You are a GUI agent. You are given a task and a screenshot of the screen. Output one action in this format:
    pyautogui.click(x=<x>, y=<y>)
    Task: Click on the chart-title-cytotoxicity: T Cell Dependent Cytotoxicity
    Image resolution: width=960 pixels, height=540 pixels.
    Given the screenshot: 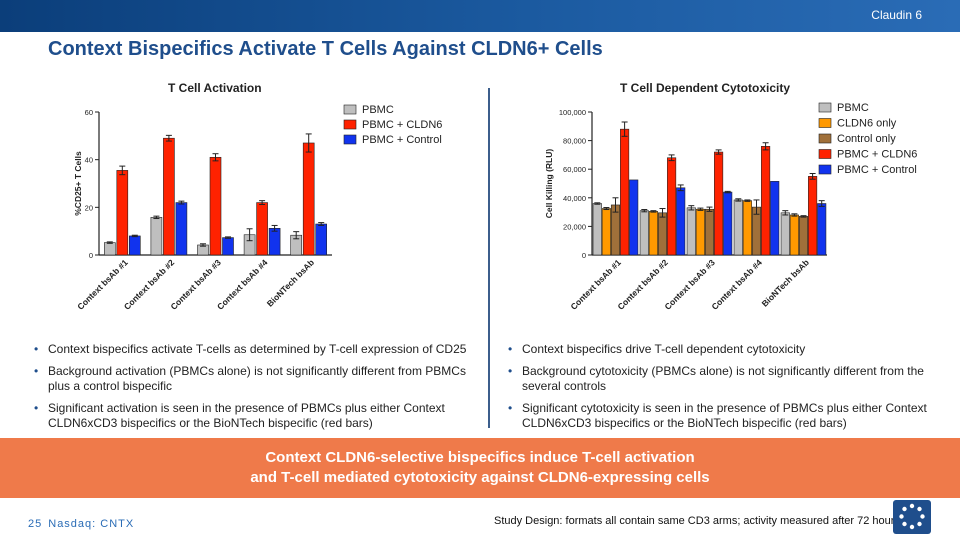 What is the action you would take?
    pyautogui.click(x=705, y=88)
    